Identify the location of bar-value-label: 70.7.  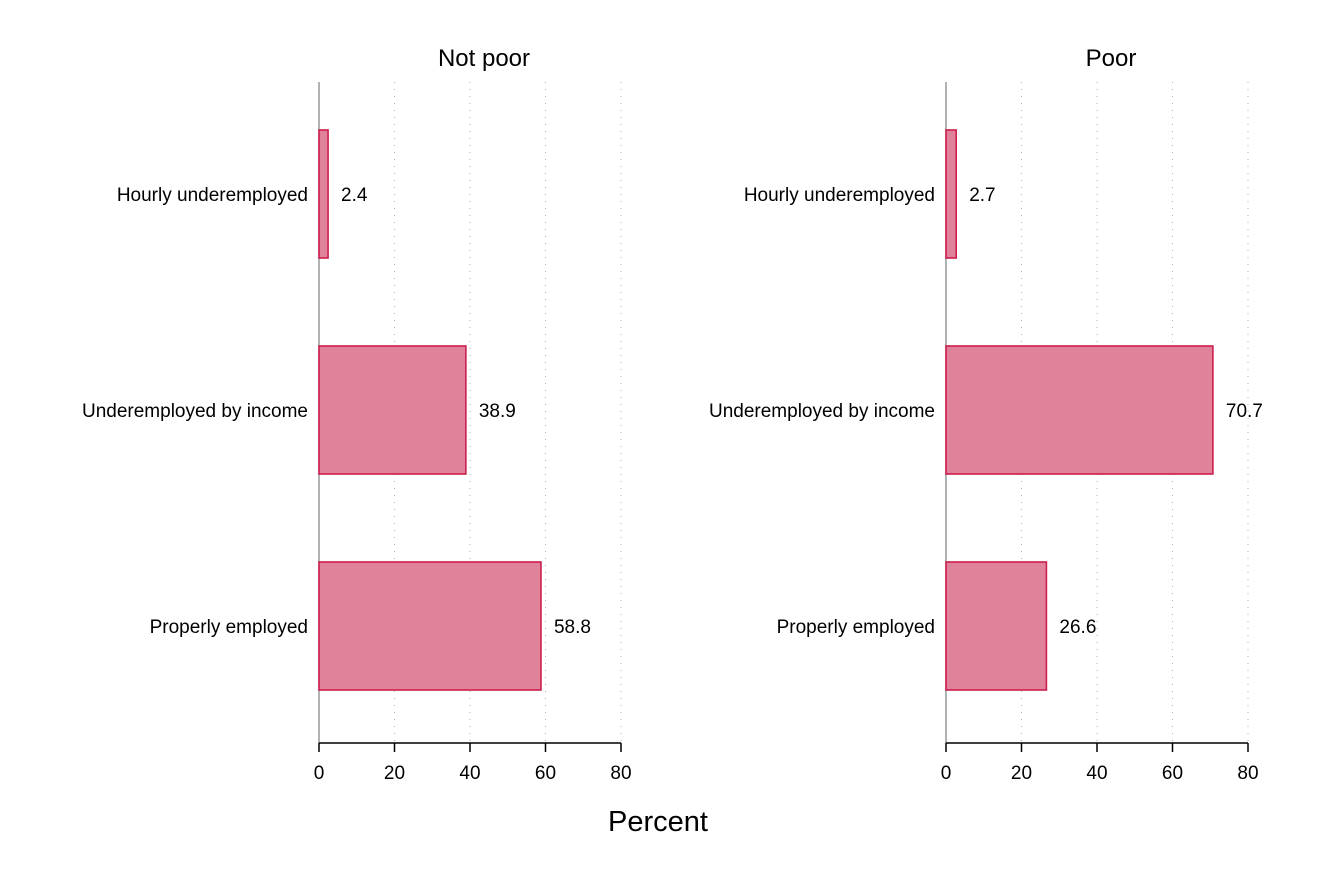
(1244, 411).